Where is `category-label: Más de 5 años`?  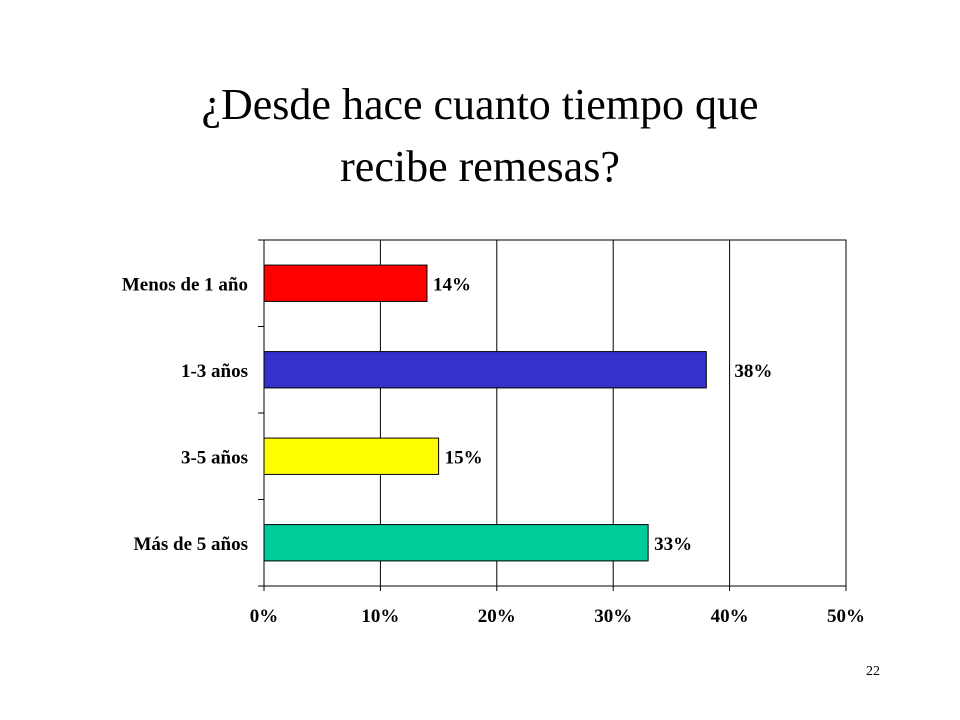
category-label: Más de 5 años is located at coordinates (190, 544).